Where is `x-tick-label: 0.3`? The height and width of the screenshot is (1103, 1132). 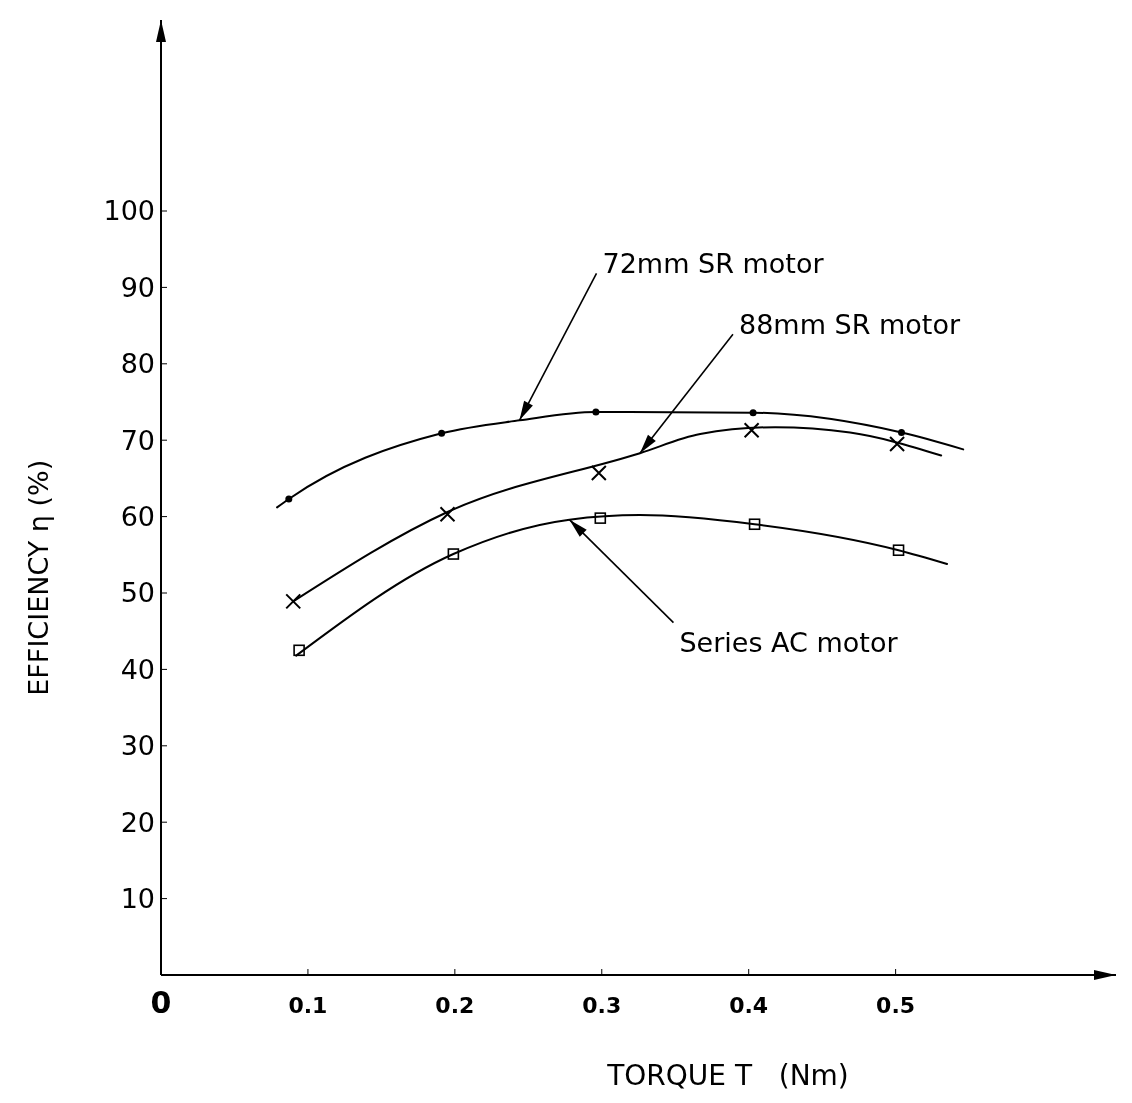 x-tick-label: 0.3 is located at coordinates (602, 1005).